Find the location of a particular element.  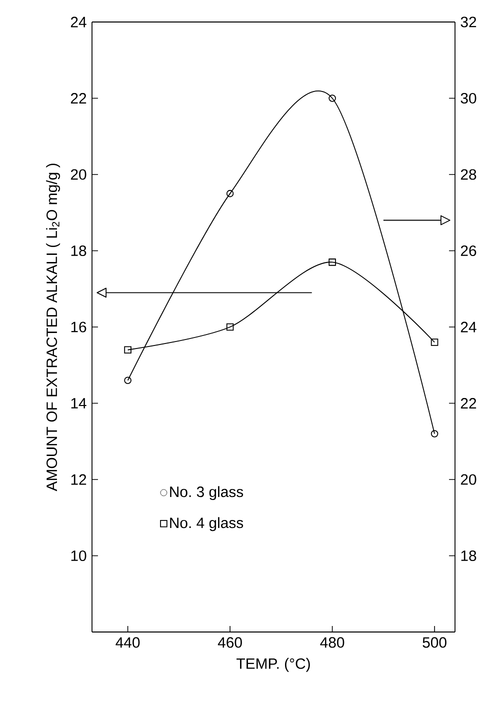

y-tick-label: 22 is located at coordinates (78, 98).